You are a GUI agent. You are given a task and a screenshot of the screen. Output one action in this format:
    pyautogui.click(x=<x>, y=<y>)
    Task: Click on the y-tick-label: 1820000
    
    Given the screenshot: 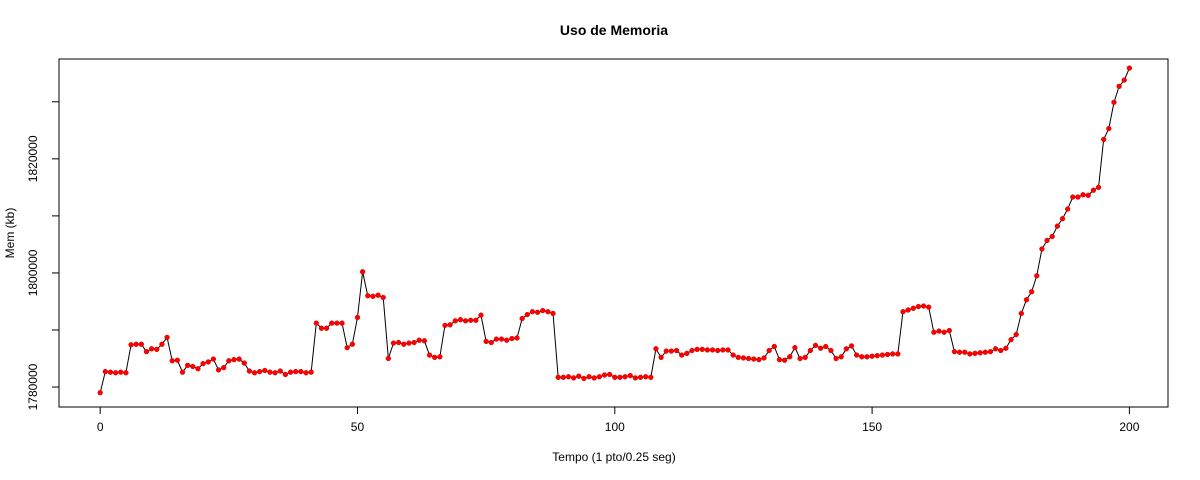 What is the action you would take?
    pyautogui.click(x=33, y=158)
    